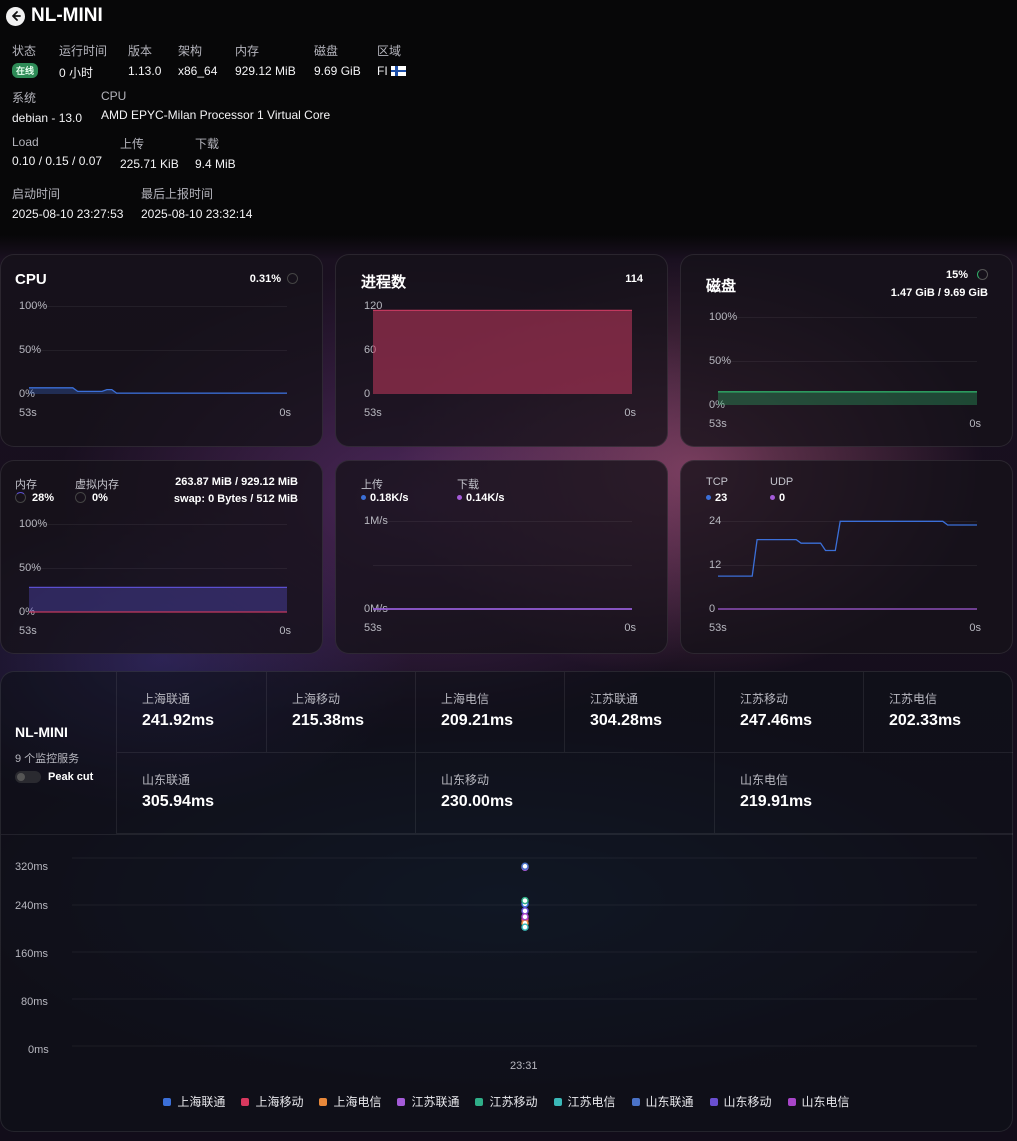  I want to click on legend-item: 山东电信, so click(818, 1101).